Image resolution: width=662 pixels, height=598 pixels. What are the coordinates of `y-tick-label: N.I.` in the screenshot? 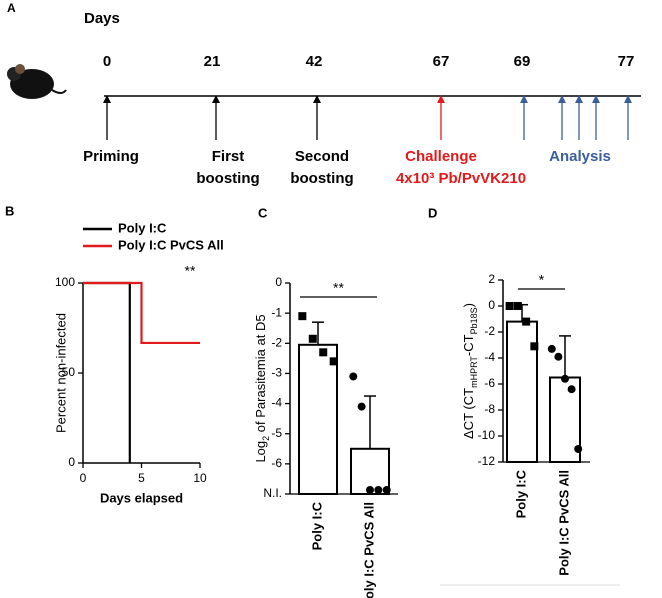 It's located at (272, 493).